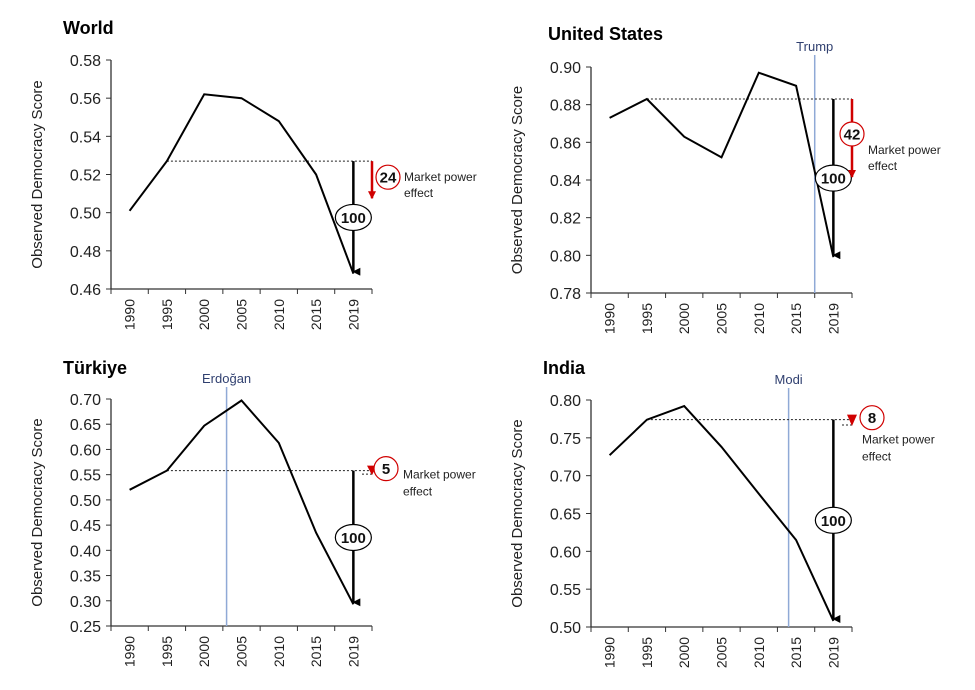  Describe the element at coordinates (85, 252) in the screenshot. I see `y-tick-label: 0.48` at that location.